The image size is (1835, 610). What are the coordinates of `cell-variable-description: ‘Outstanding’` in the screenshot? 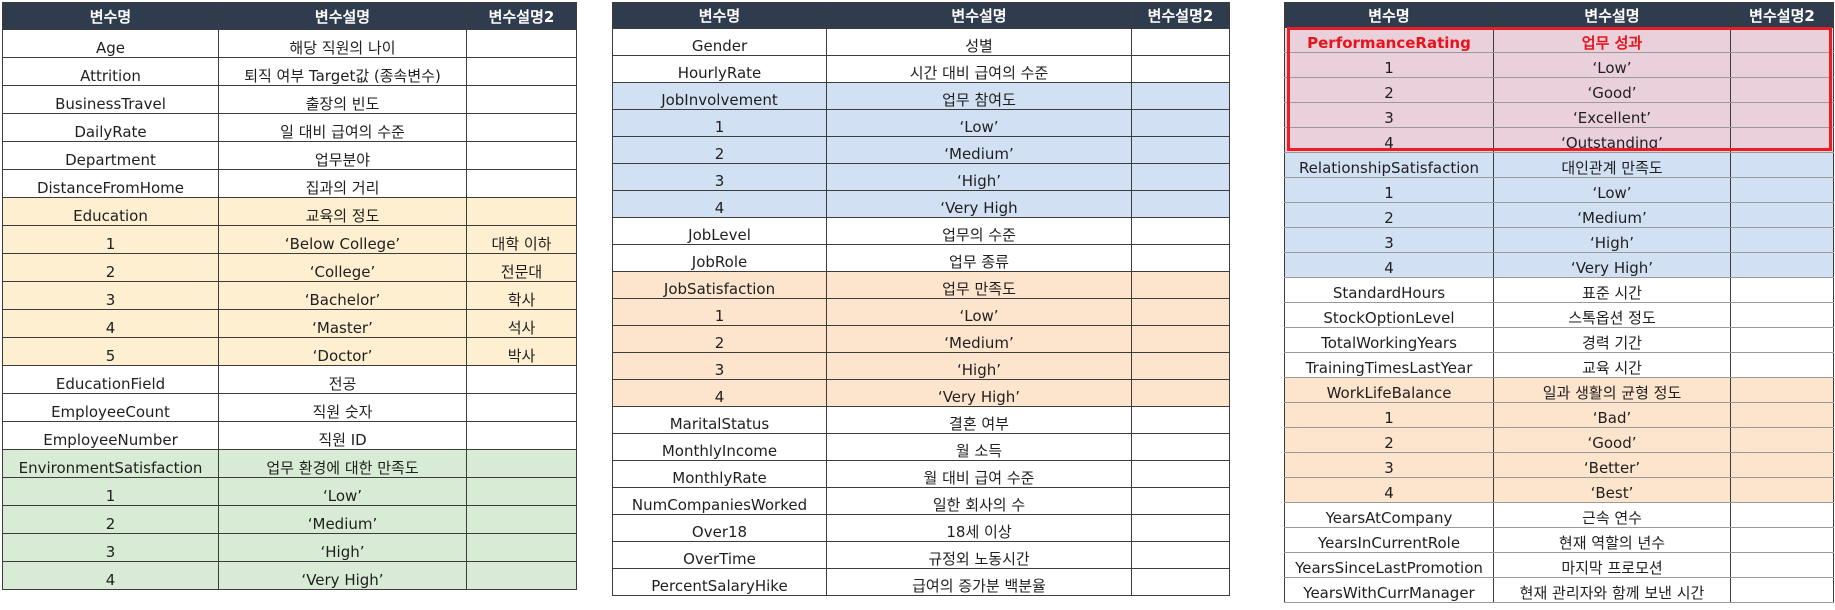 It's located at (1612, 140).